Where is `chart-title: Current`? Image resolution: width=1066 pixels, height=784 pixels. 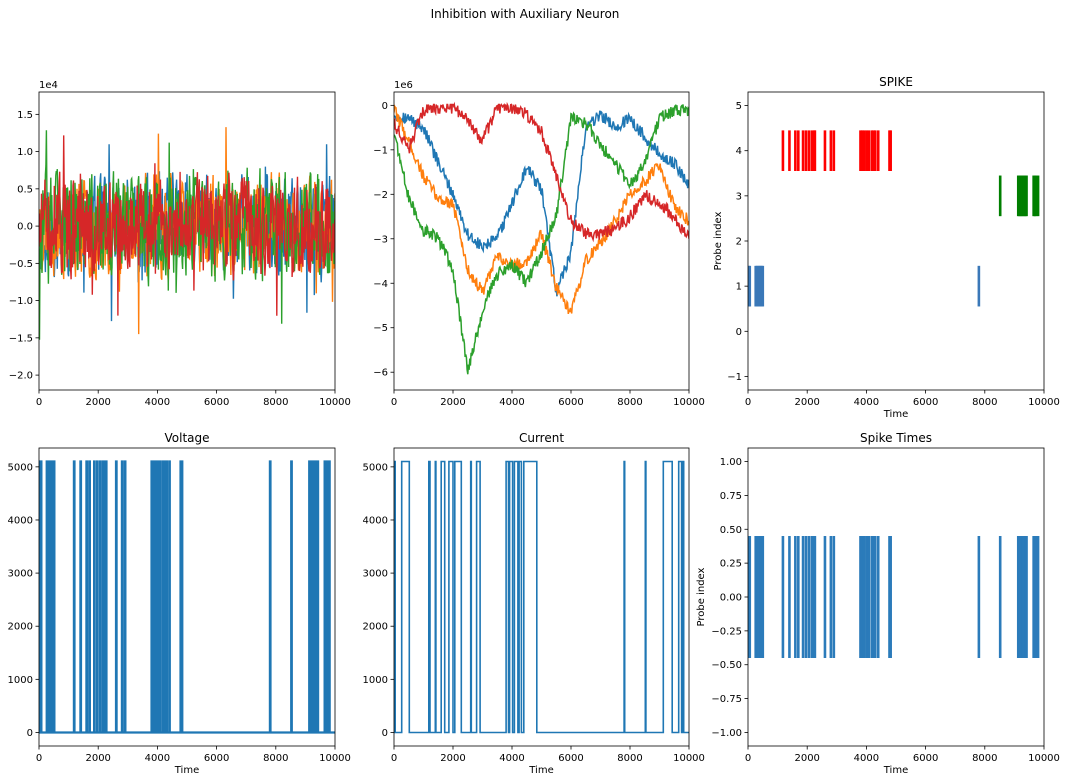 chart-title: Current is located at coordinates (541, 438).